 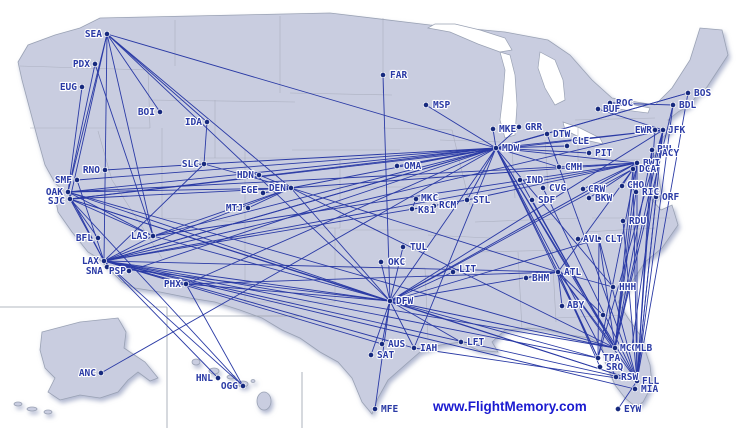 I want to click on route-line-SLC-MDW, so click(x=350, y=156).